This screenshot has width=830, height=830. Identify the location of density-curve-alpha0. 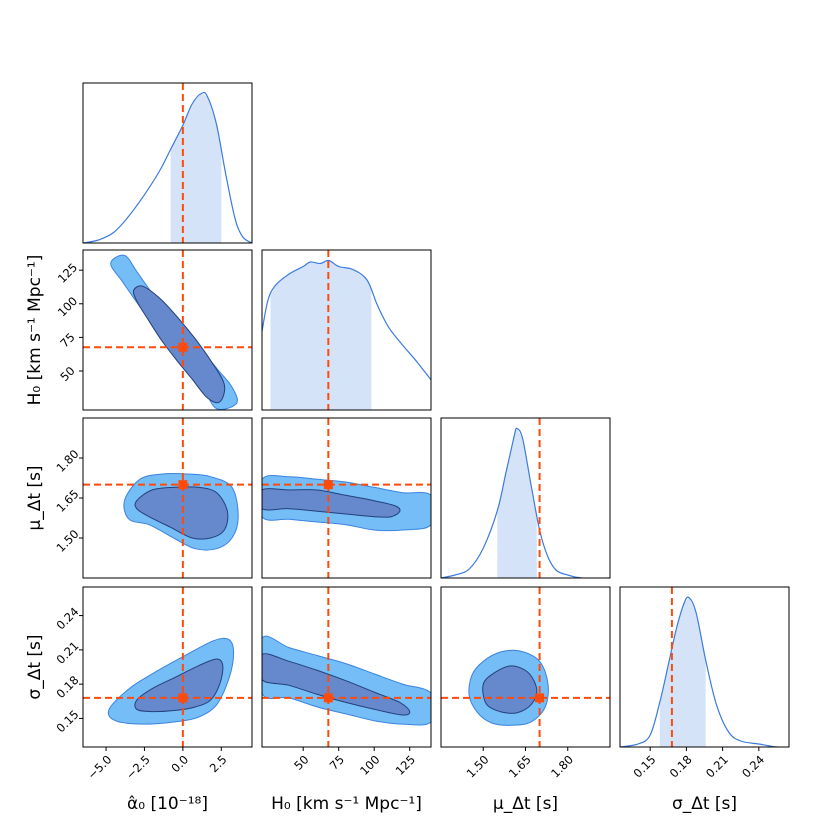
(167, 167).